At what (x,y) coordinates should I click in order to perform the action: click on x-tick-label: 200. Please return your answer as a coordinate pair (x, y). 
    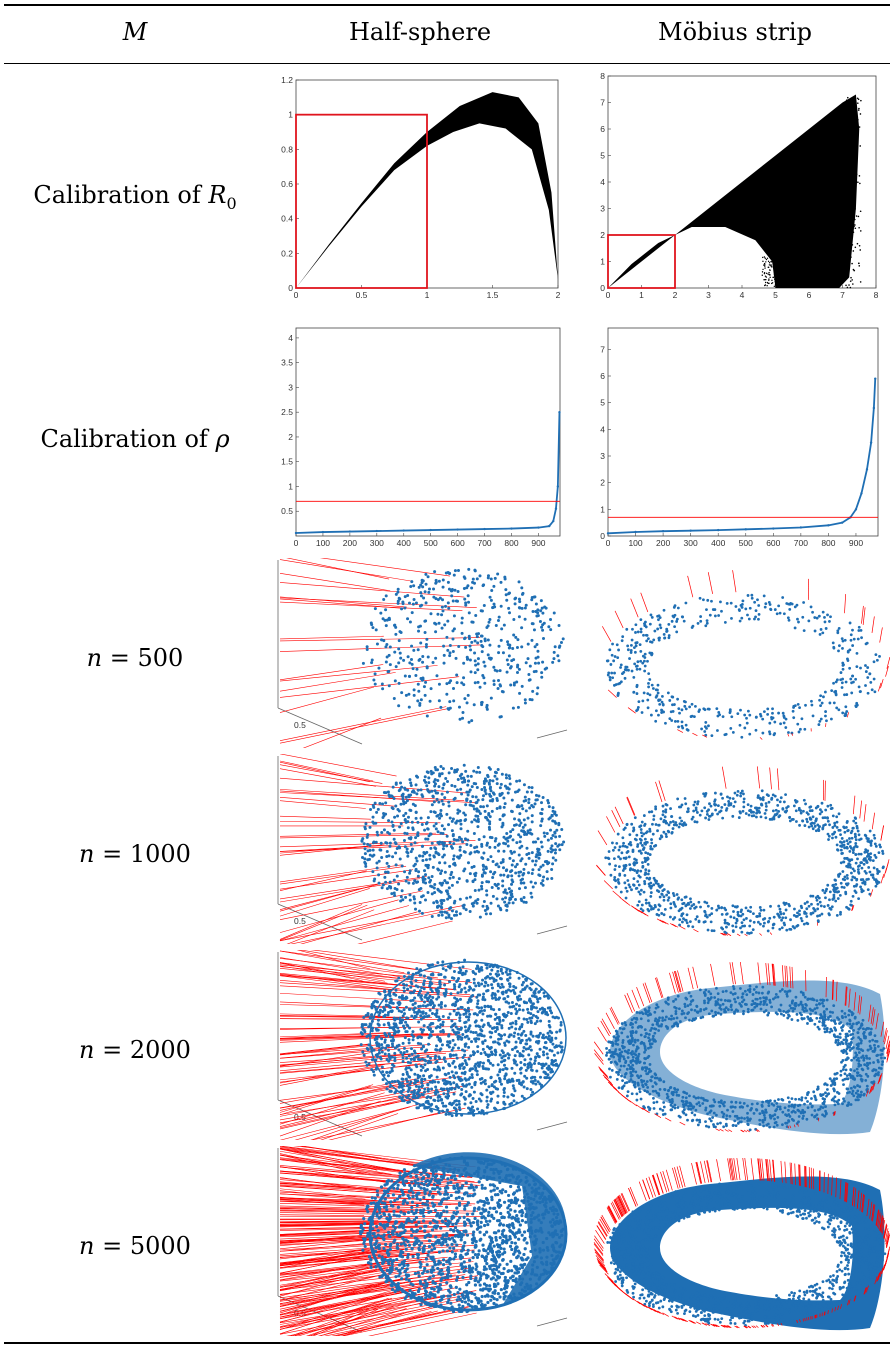
    Looking at the image, I should click on (663, 543).